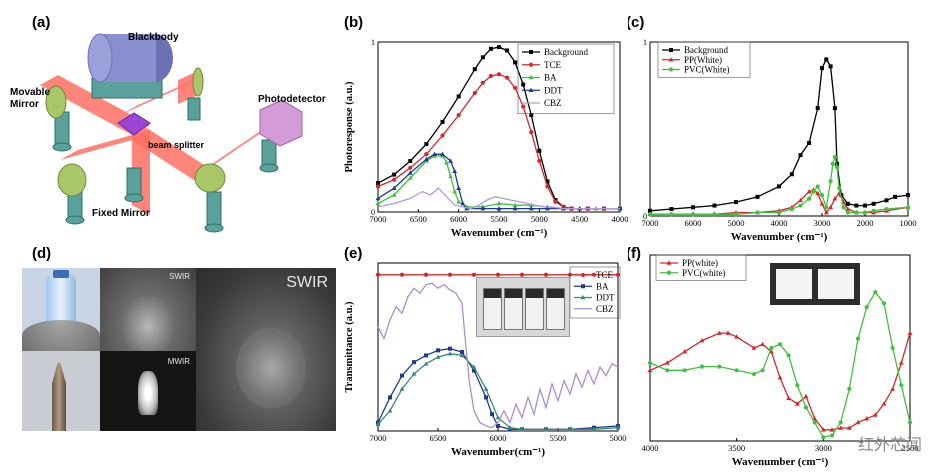 This screenshot has width=936, height=475. What do you see at coordinates (418, 219) in the screenshot?
I see `x-tick-label: 6500` at bounding box center [418, 219].